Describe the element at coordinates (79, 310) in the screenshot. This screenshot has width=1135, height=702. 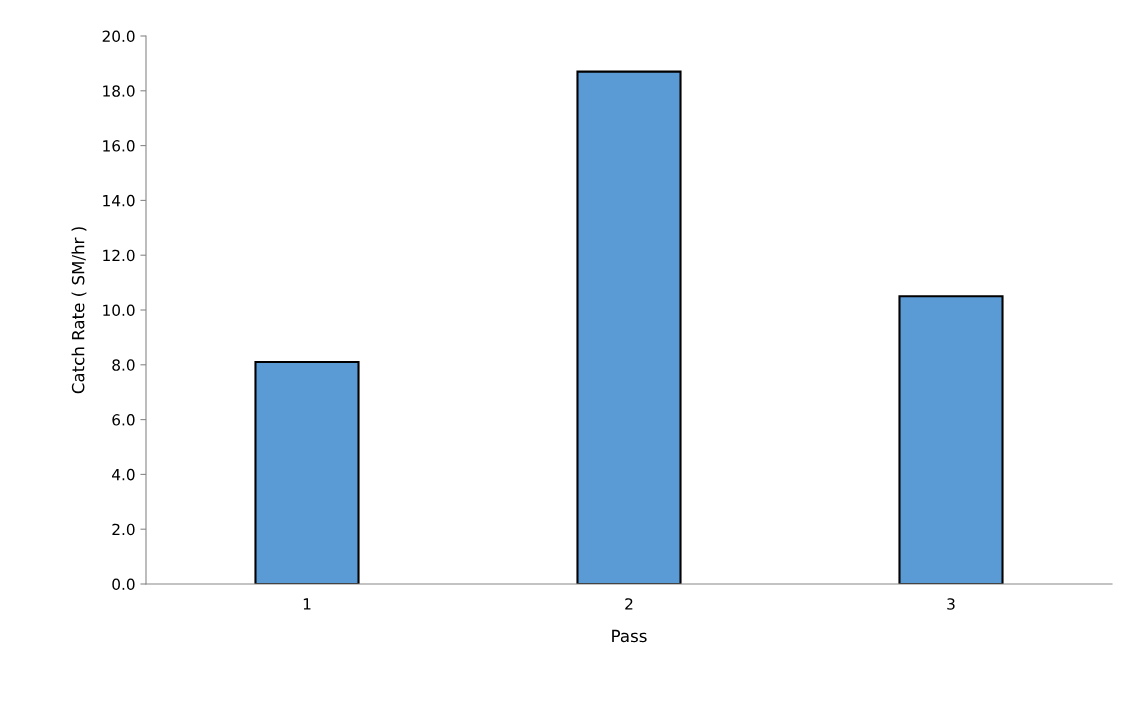
I see `y-axis-title: Catch Rate ( SM/hr )` at that location.